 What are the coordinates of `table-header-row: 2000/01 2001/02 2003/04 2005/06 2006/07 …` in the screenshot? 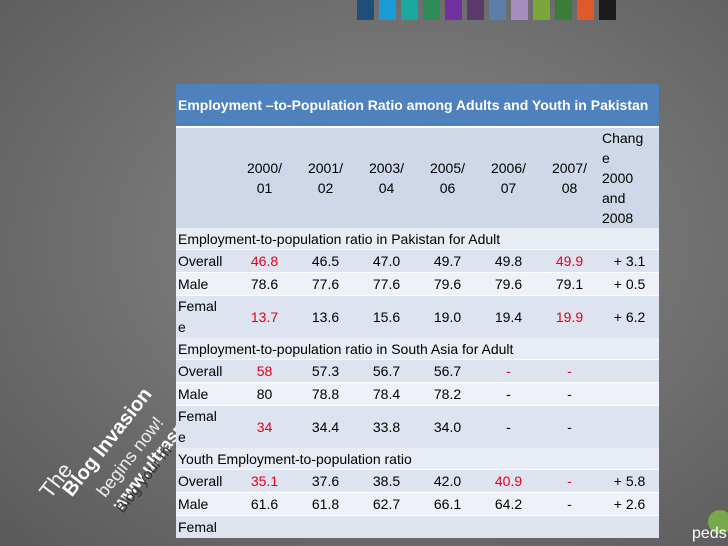 It's located at (418, 177).